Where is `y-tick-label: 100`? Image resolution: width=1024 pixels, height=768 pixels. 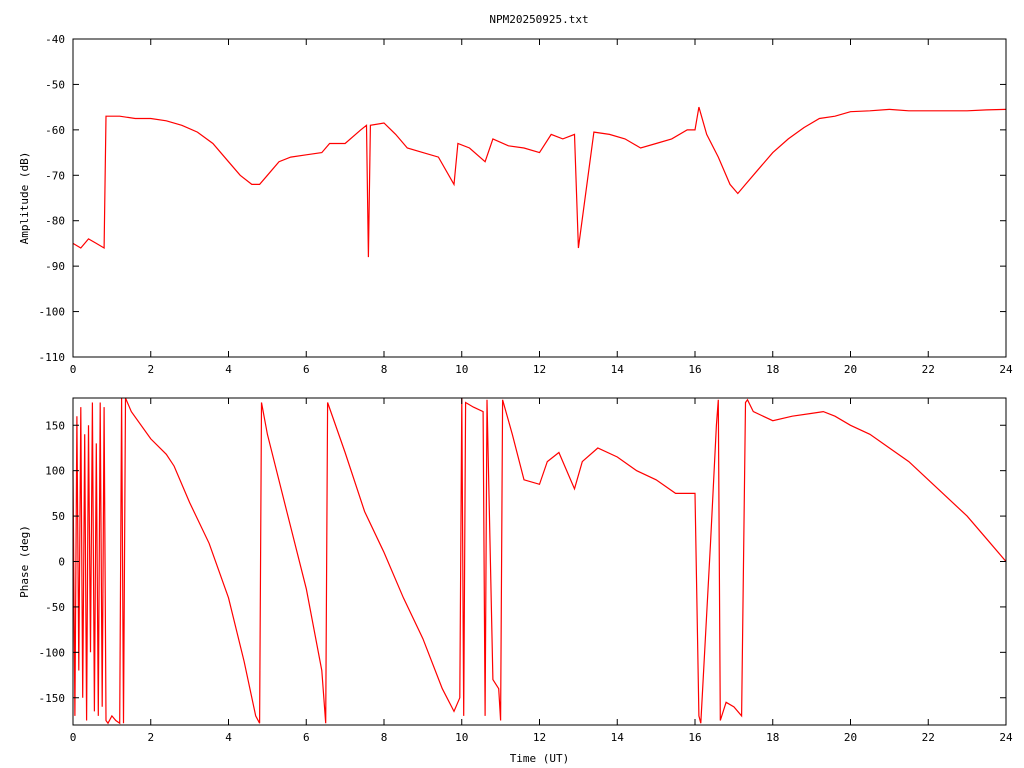 y-tick-label: 100 is located at coordinates (55, 471).